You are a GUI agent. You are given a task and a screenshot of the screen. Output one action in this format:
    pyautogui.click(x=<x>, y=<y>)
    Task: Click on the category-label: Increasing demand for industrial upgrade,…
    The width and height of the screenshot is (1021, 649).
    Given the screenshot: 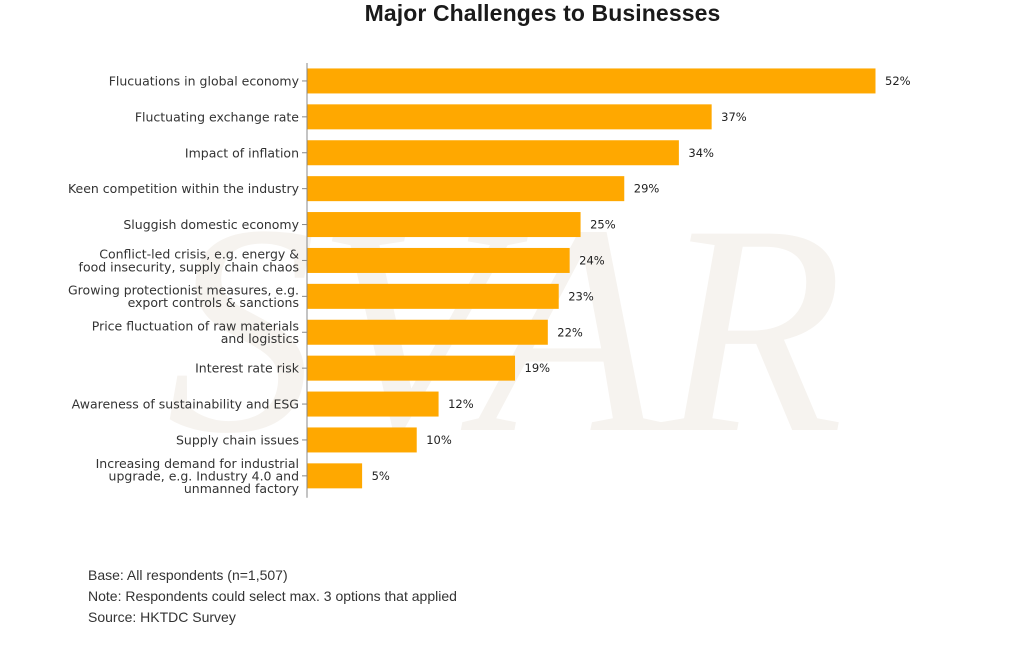 What is the action you would take?
    pyautogui.click(x=198, y=476)
    